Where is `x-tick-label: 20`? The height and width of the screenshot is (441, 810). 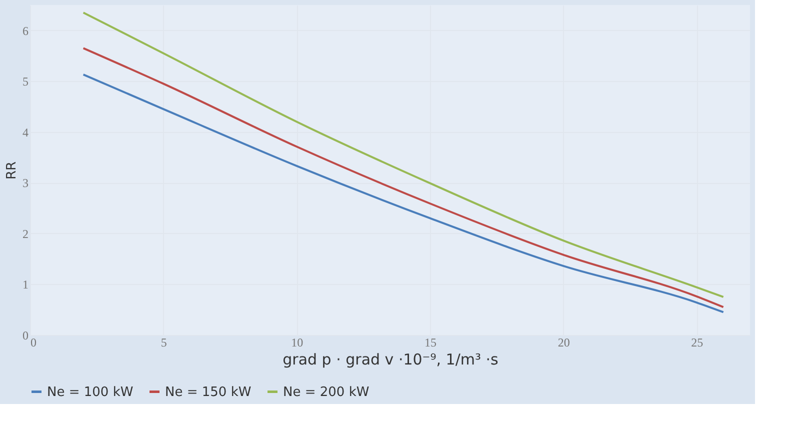
x-tick-label: 20 is located at coordinates (564, 343).